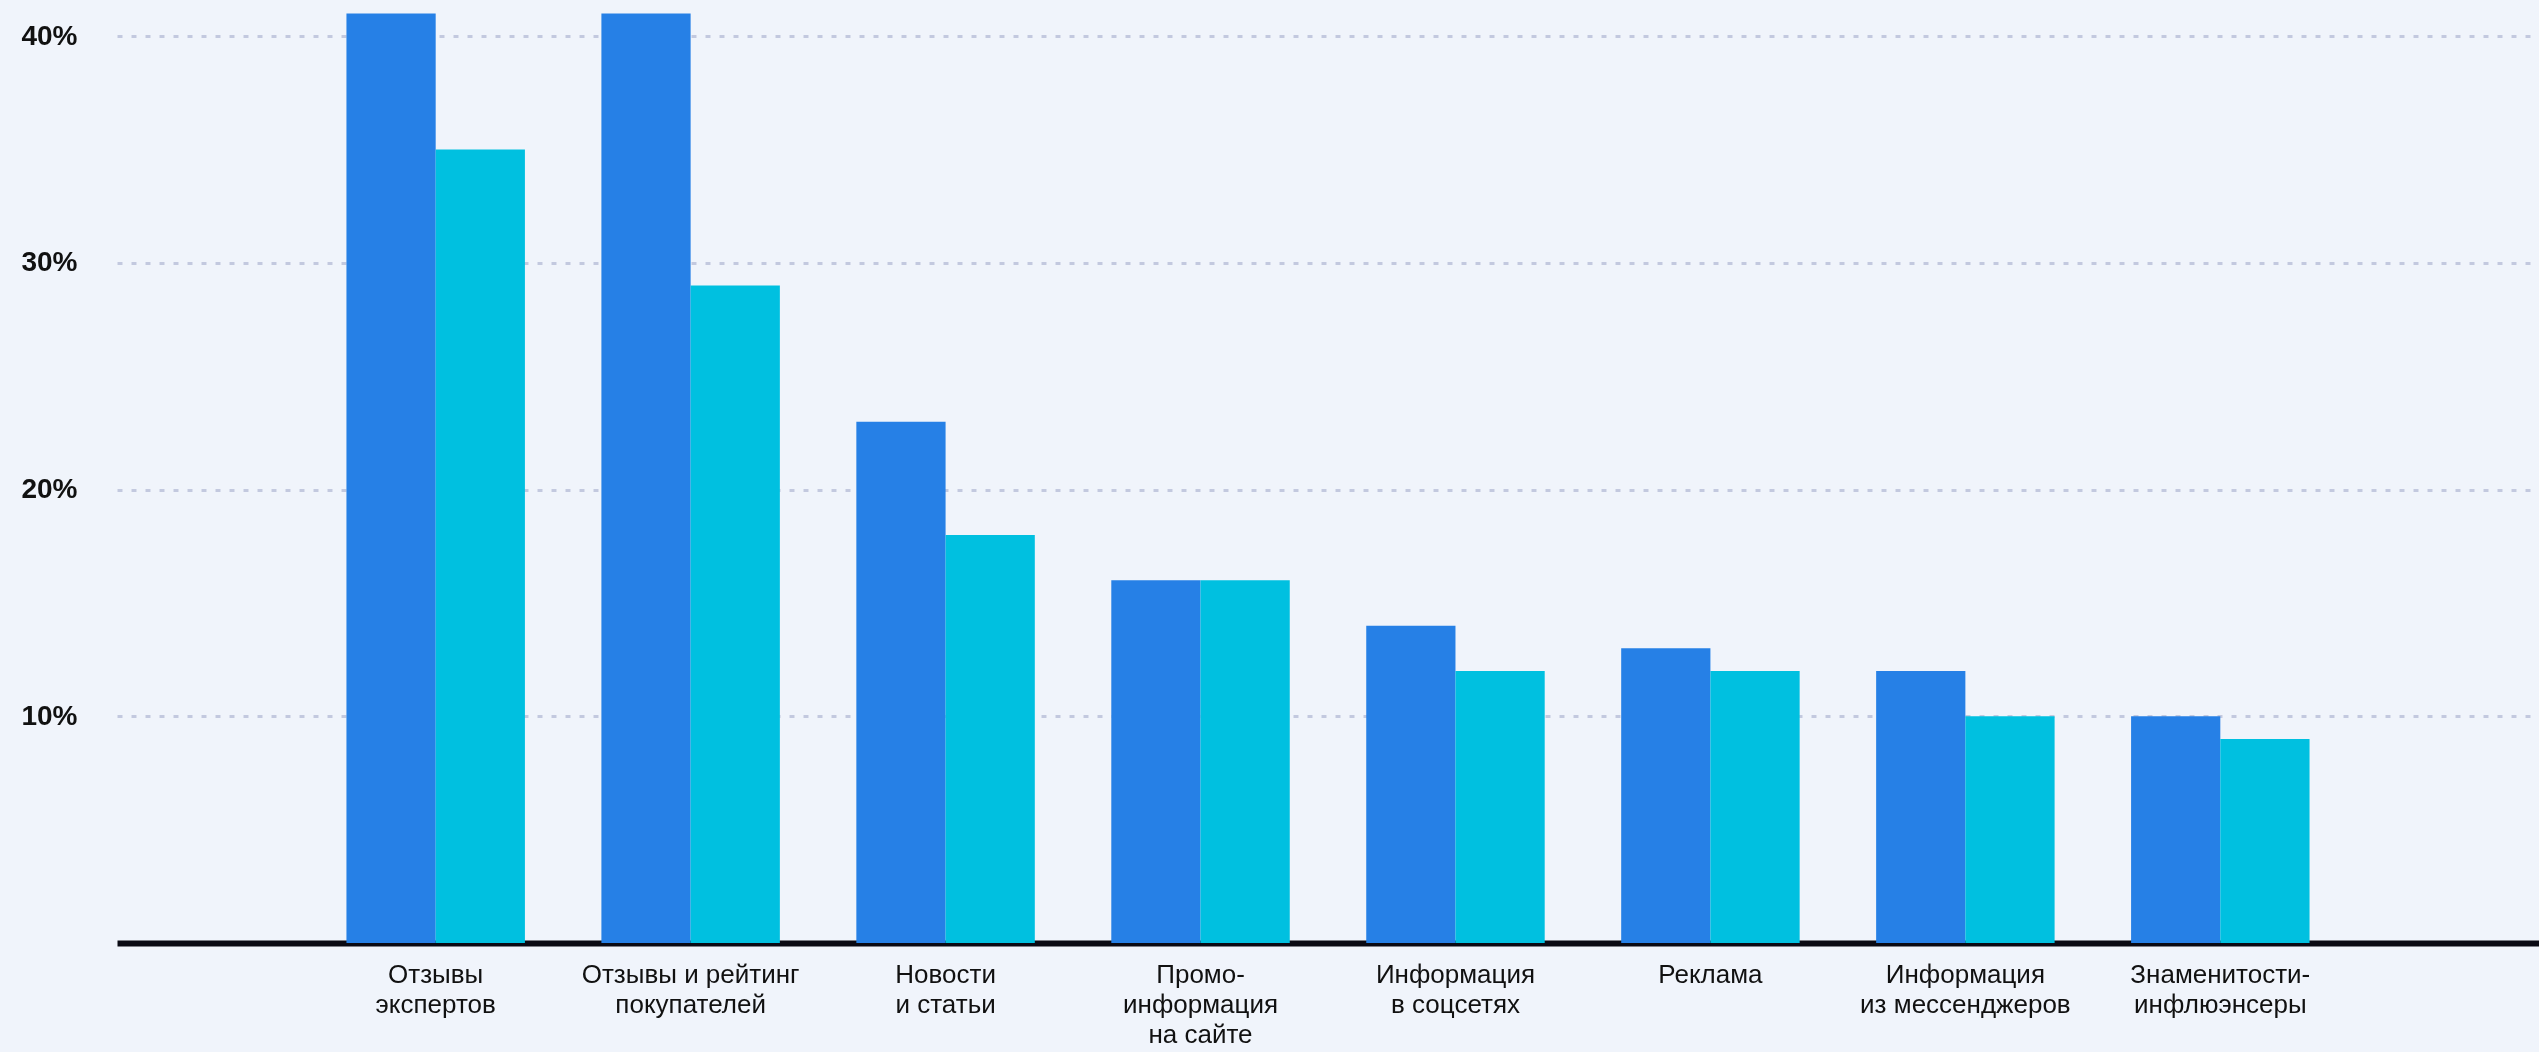 The height and width of the screenshot is (1052, 2539). I want to click on y-tick-label: 10%, so click(49, 715).